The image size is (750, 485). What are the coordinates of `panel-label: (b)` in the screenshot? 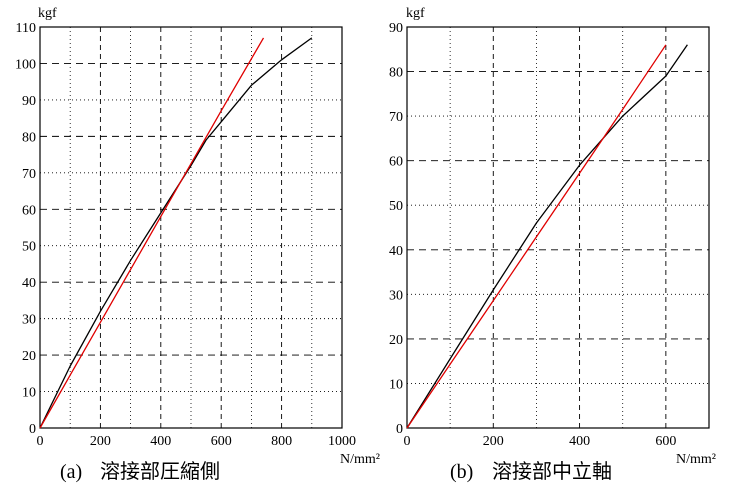 It's located at (461, 472).